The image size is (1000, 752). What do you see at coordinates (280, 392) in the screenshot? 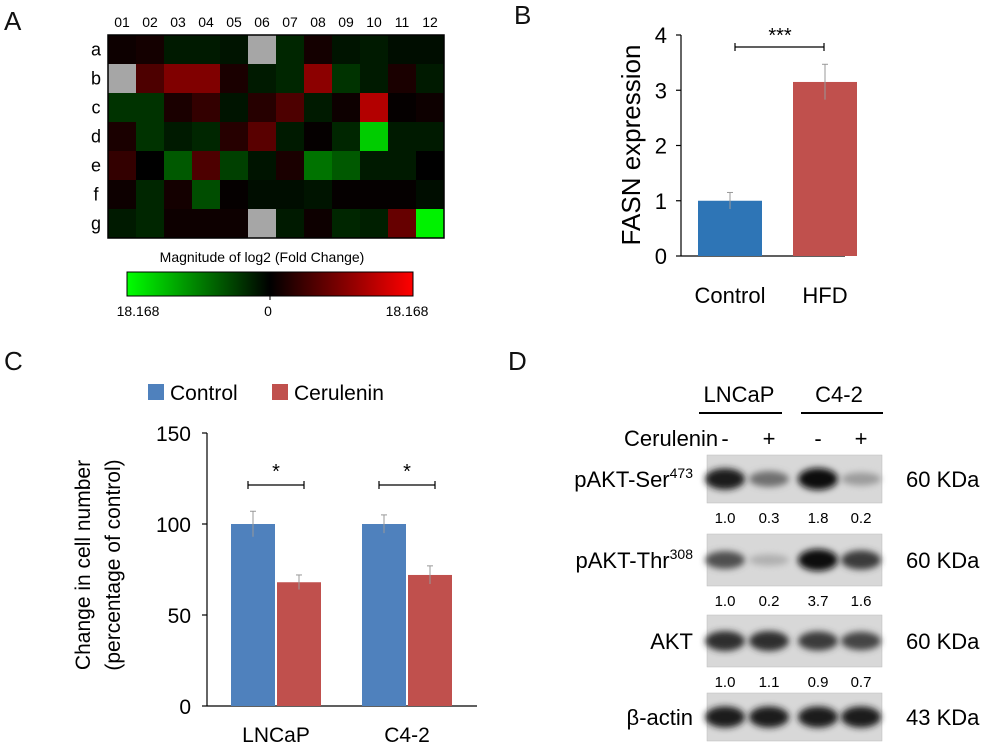
I see `c-legend-swatch` at bounding box center [280, 392].